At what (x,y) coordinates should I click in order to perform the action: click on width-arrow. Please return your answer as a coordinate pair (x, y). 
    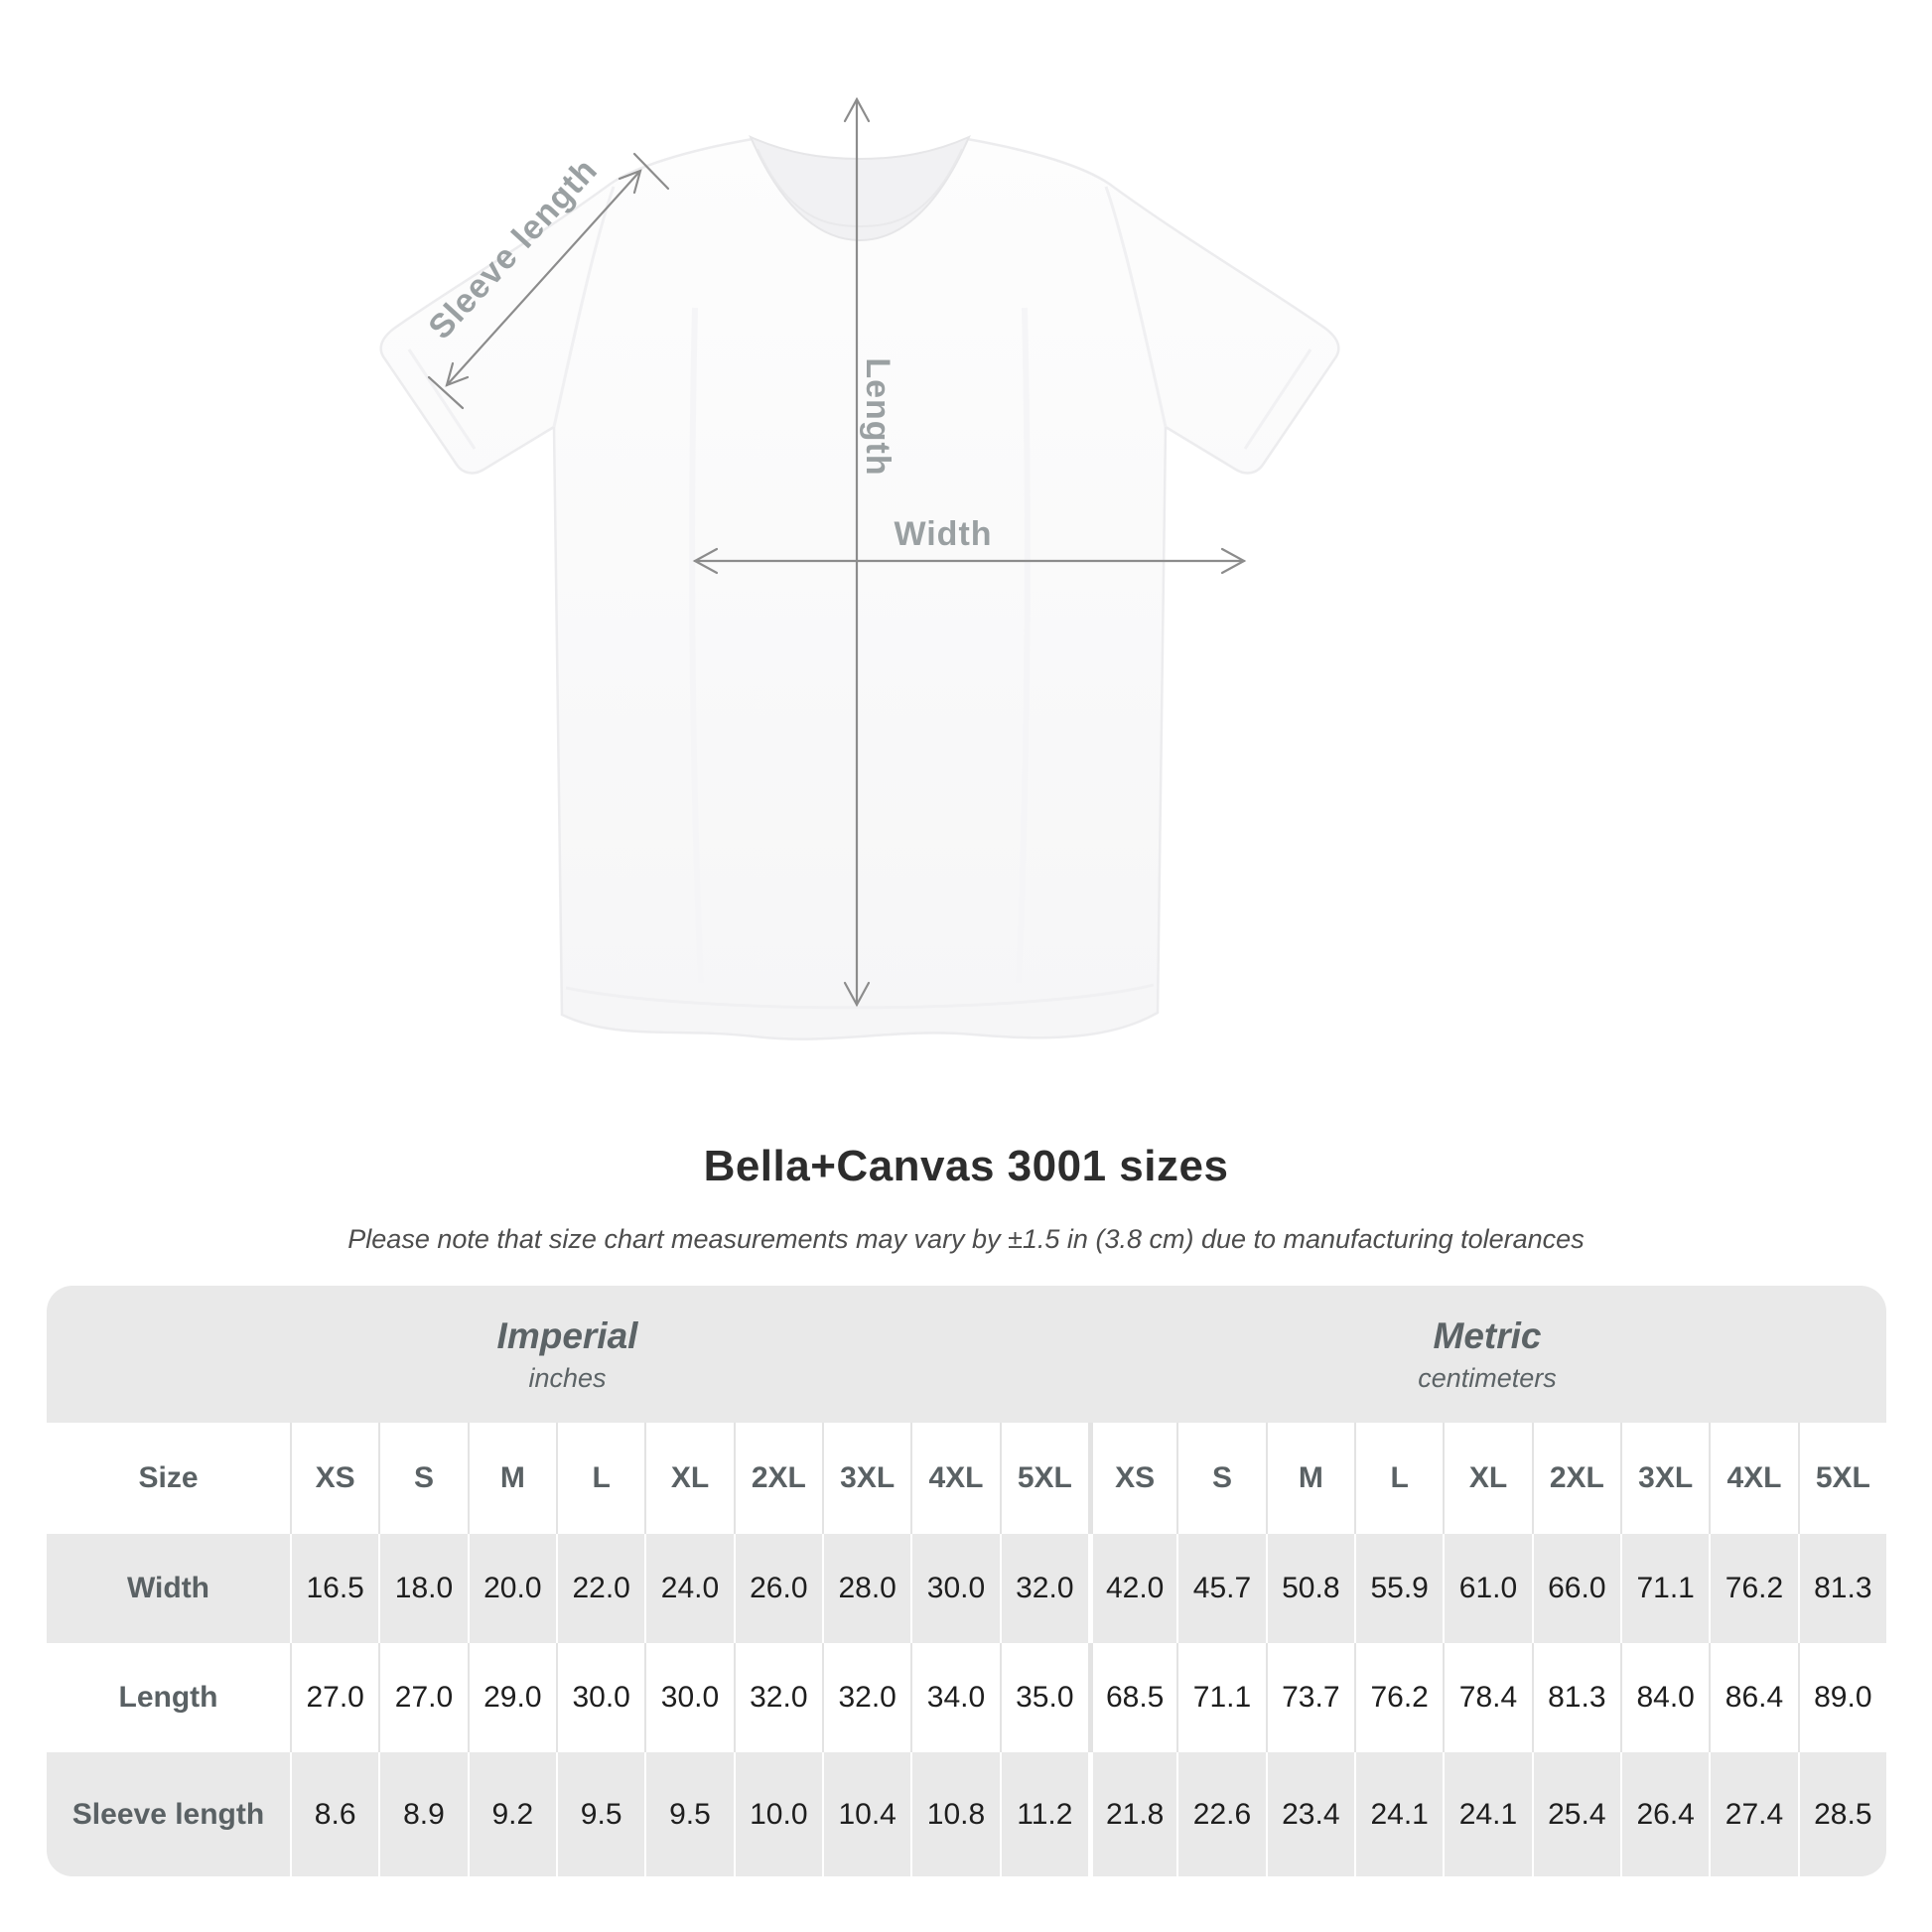
    Looking at the image, I should click on (970, 561).